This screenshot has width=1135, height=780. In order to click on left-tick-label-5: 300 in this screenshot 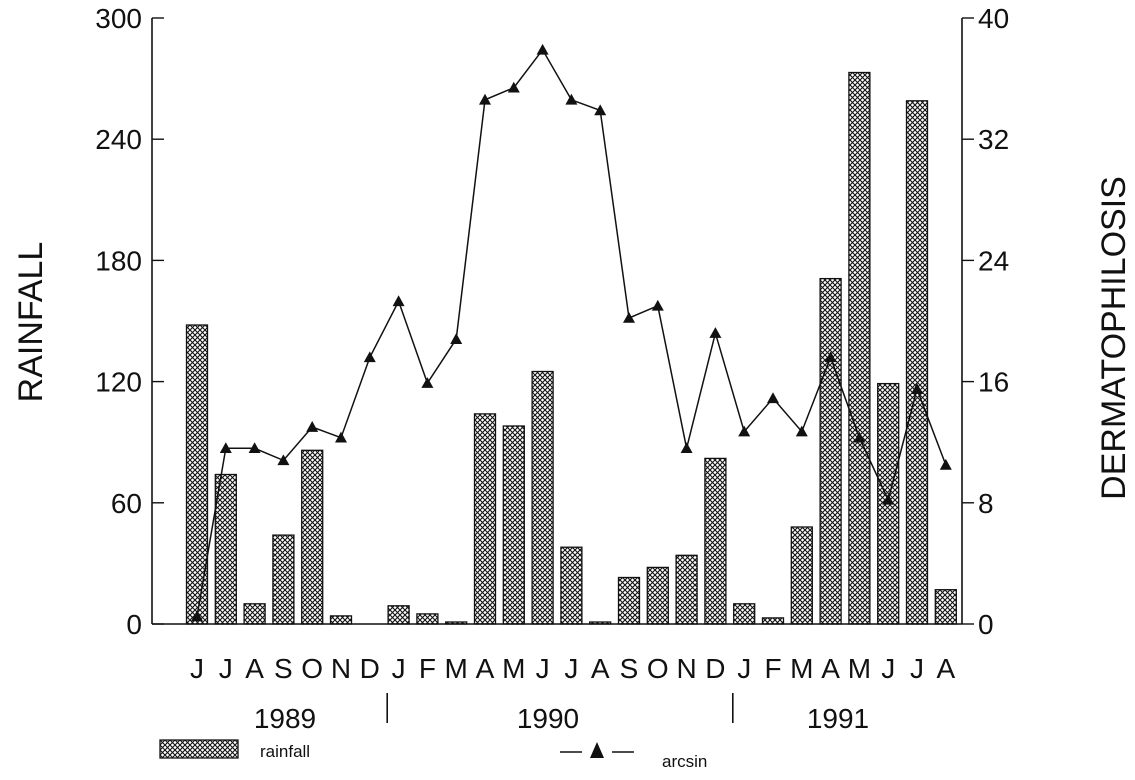, I will do `click(118, 18)`.